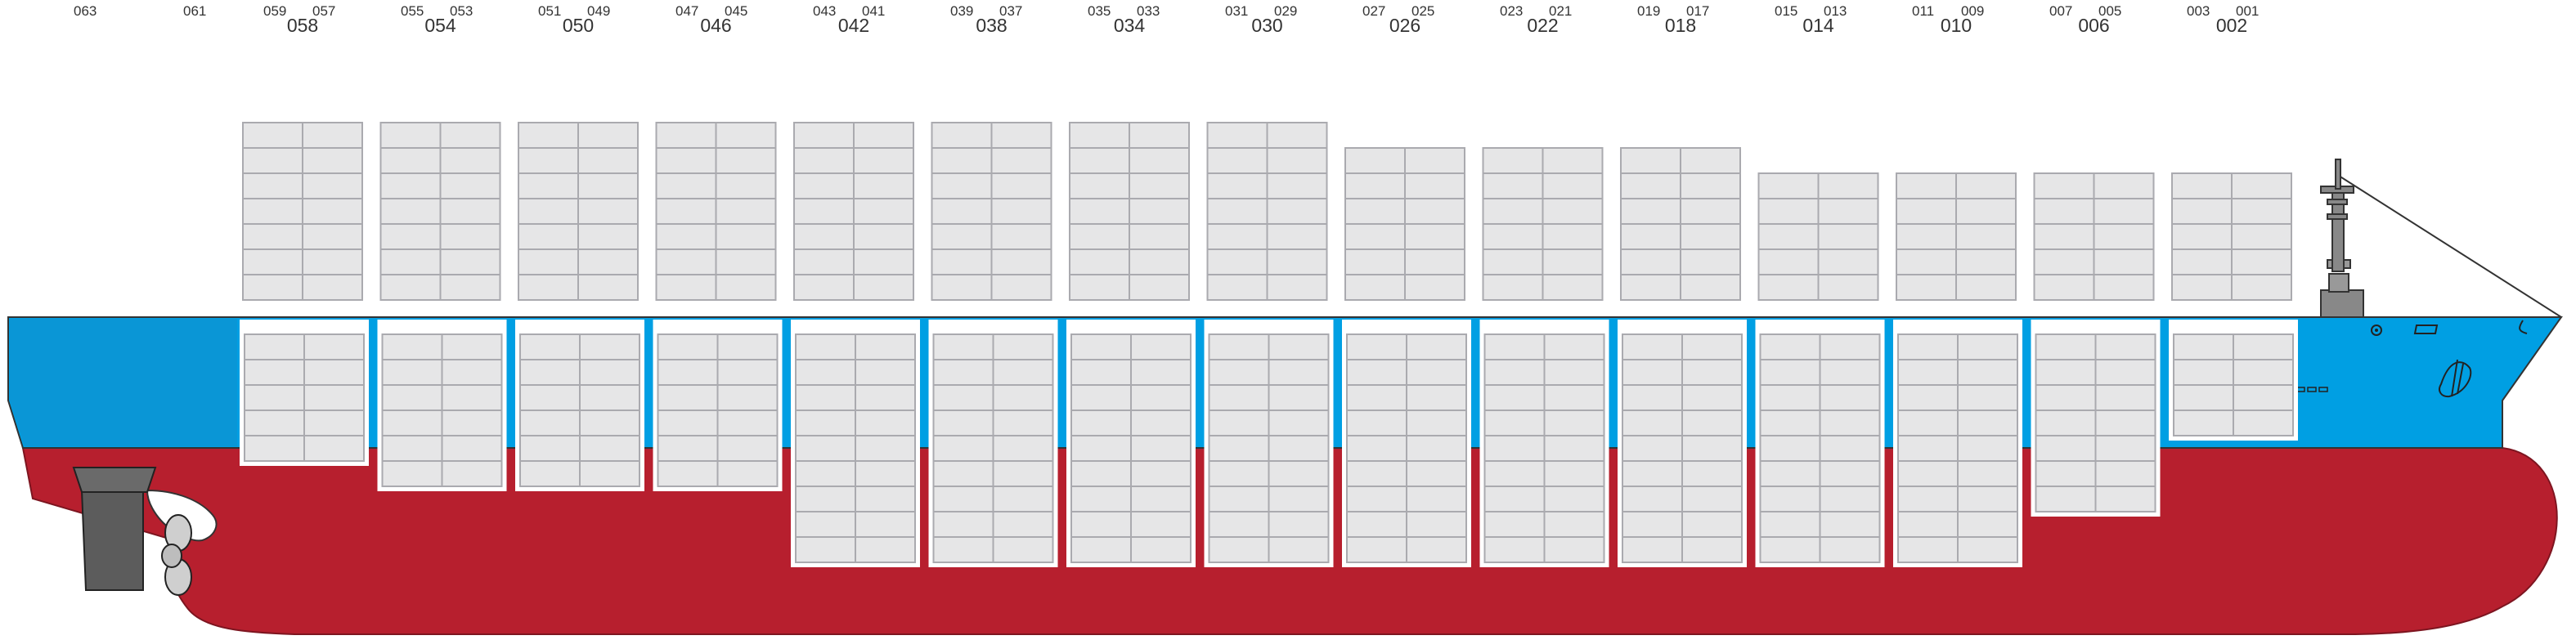 The image size is (2576, 640). Describe the element at coordinates (874, 11) in the screenshot. I see `bay-number-small: 041` at that location.